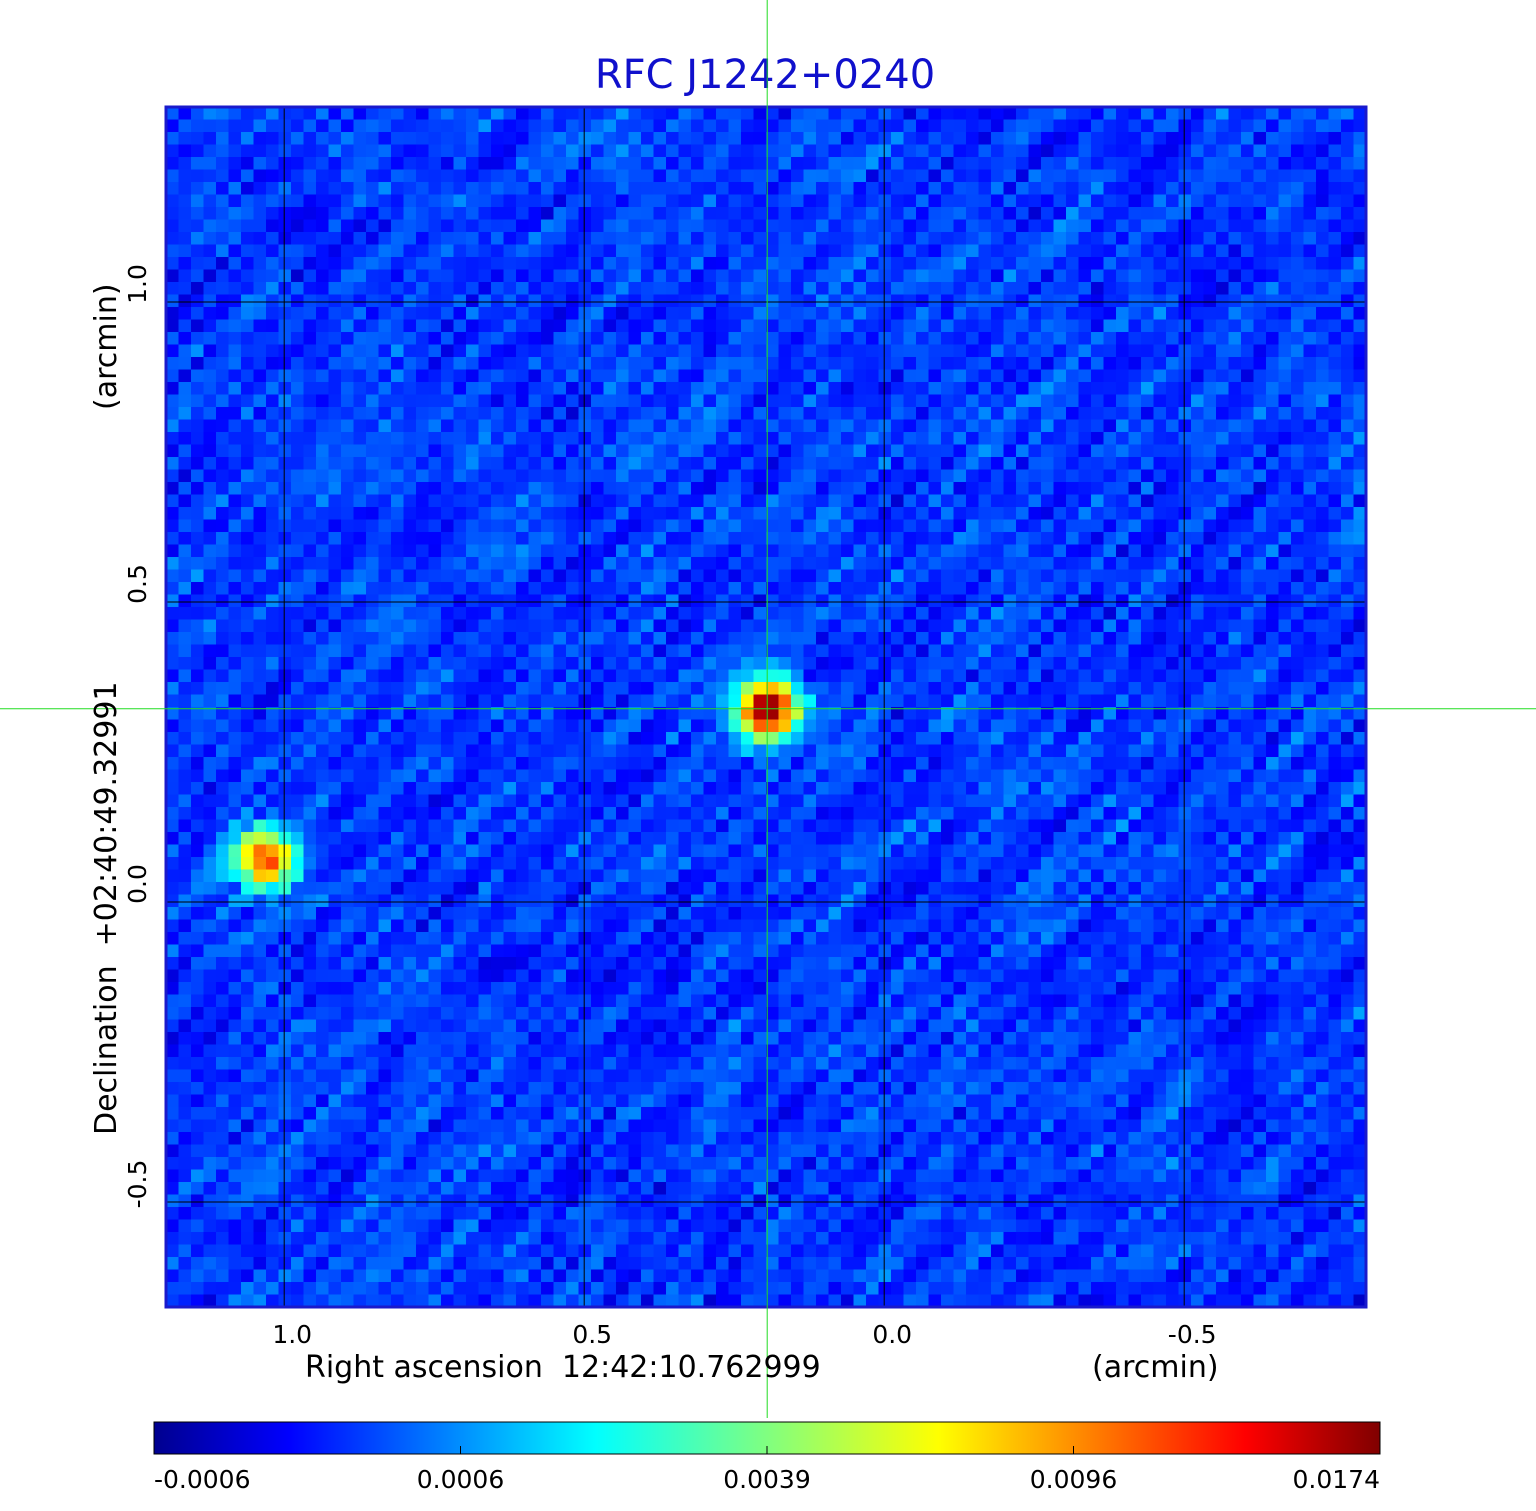 Image resolution: width=1536 pixels, height=1511 pixels. What do you see at coordinates (892, 1334) in the screenshot?
I see `x-tick-label: 0.0` at bounding box center [892, 1334].